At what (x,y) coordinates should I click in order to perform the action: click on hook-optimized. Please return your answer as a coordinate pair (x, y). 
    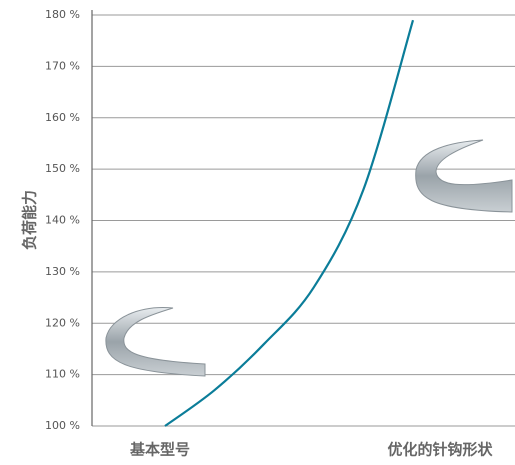
    Looking at the image, I should click on (464, 176).